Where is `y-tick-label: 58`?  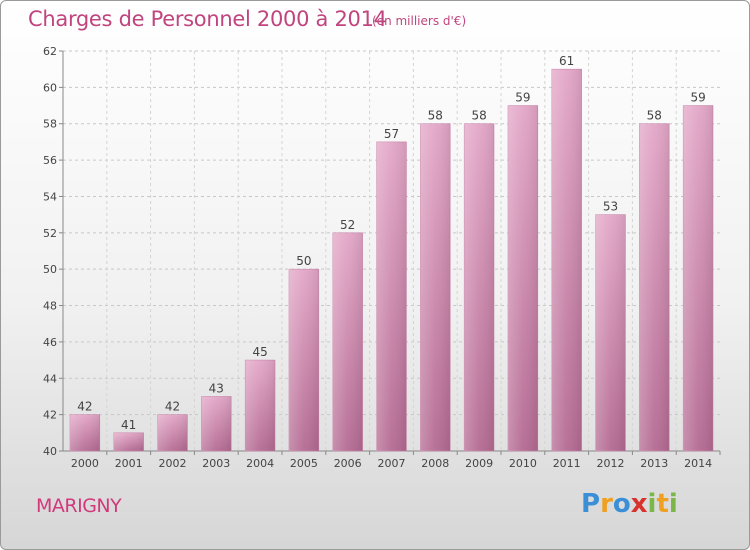 y-tick-label: 58 is located at coordinates (50, 124).